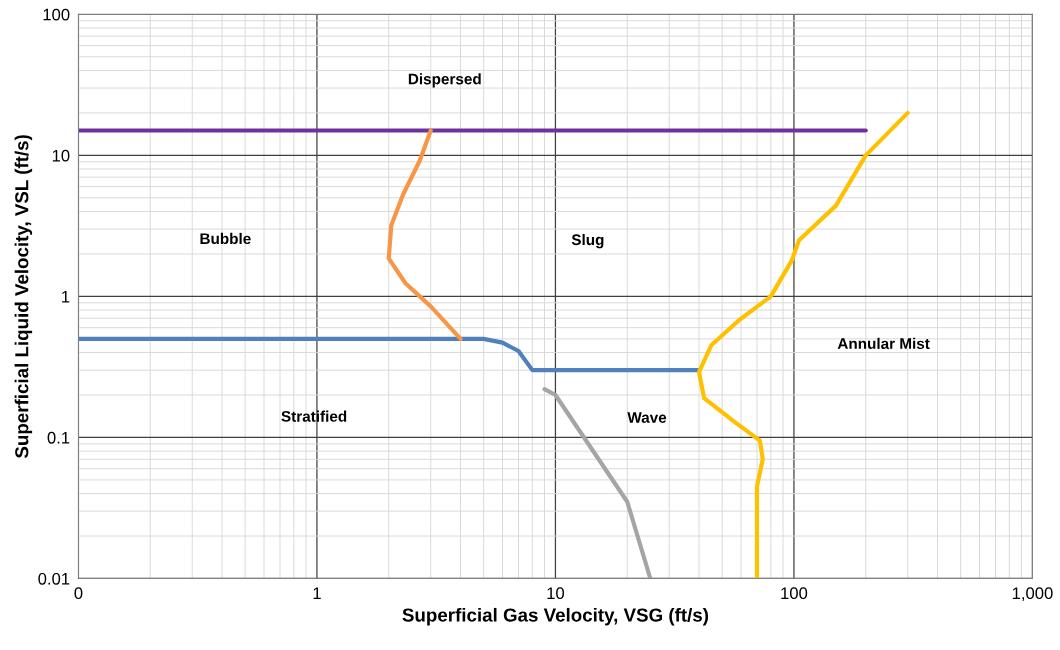  Describe the element at coordinates (317, 593) in the screenshot. I see `x-tick-label: 1` at that location.